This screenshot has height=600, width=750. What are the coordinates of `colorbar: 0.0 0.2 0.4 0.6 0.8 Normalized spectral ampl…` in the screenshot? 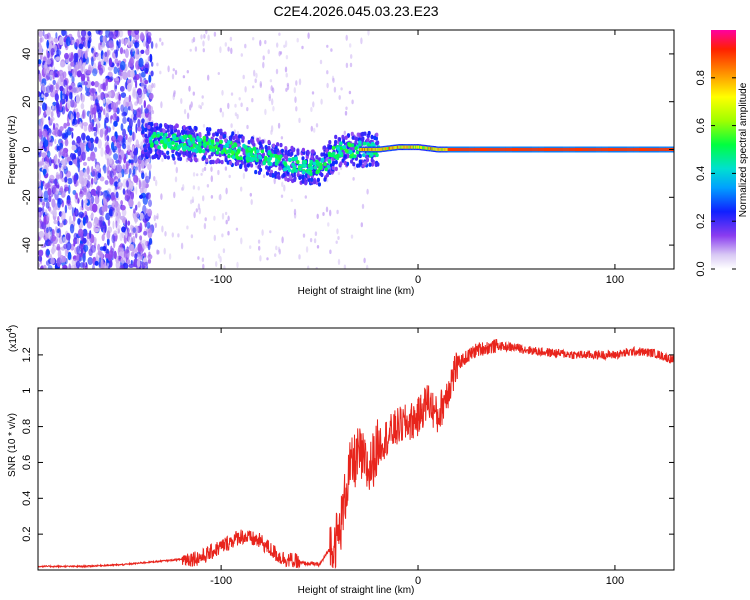 It's located at (722, 153).